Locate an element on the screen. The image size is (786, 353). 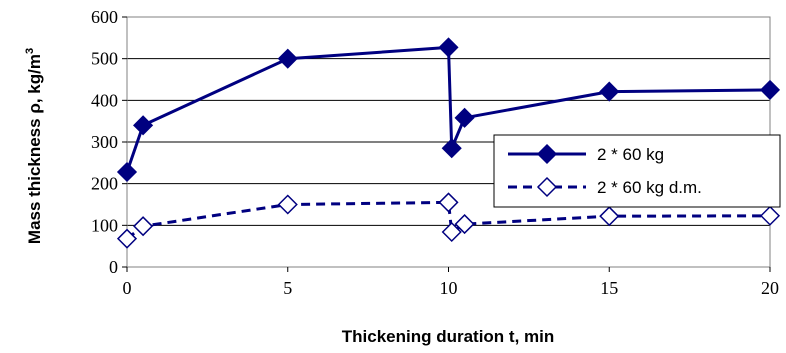
x-axis-ticks: 0 5 10 15 20 is located at coordinates (451, 282).